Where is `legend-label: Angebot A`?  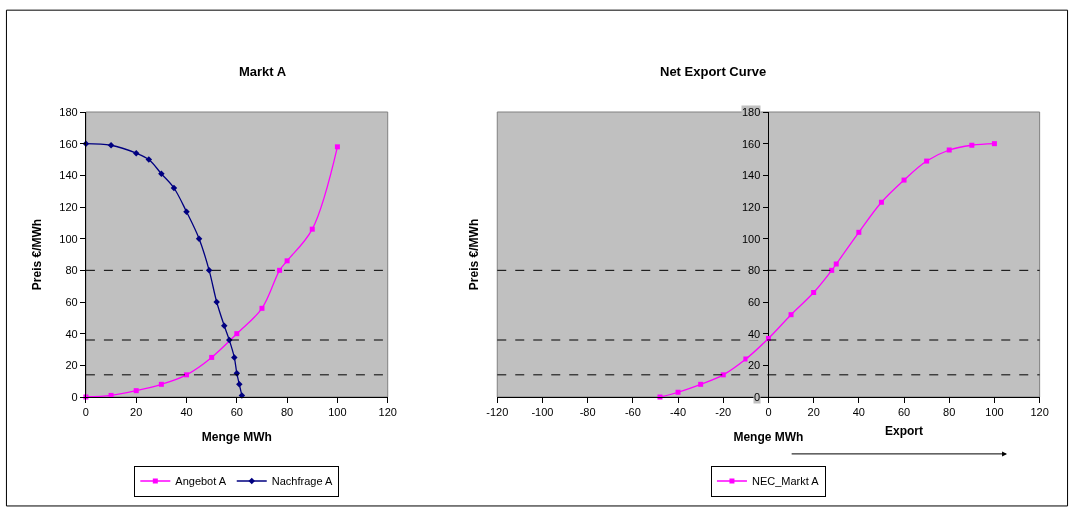 legend-label: Angebot A is located at coordinates (201, 481).